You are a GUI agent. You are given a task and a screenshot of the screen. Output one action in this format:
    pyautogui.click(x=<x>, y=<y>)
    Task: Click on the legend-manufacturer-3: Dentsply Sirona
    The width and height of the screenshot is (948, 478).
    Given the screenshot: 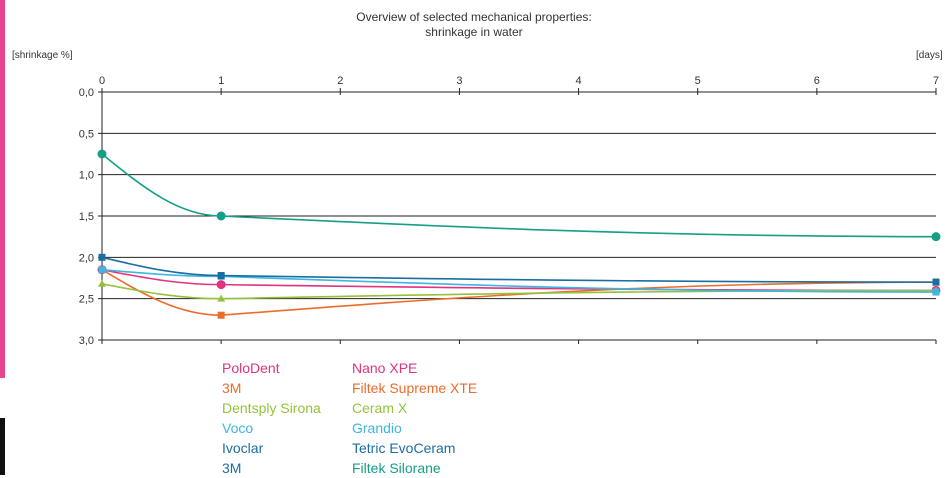 What is the action you would take?
    pyautogui.click(x=271, y=408)
    